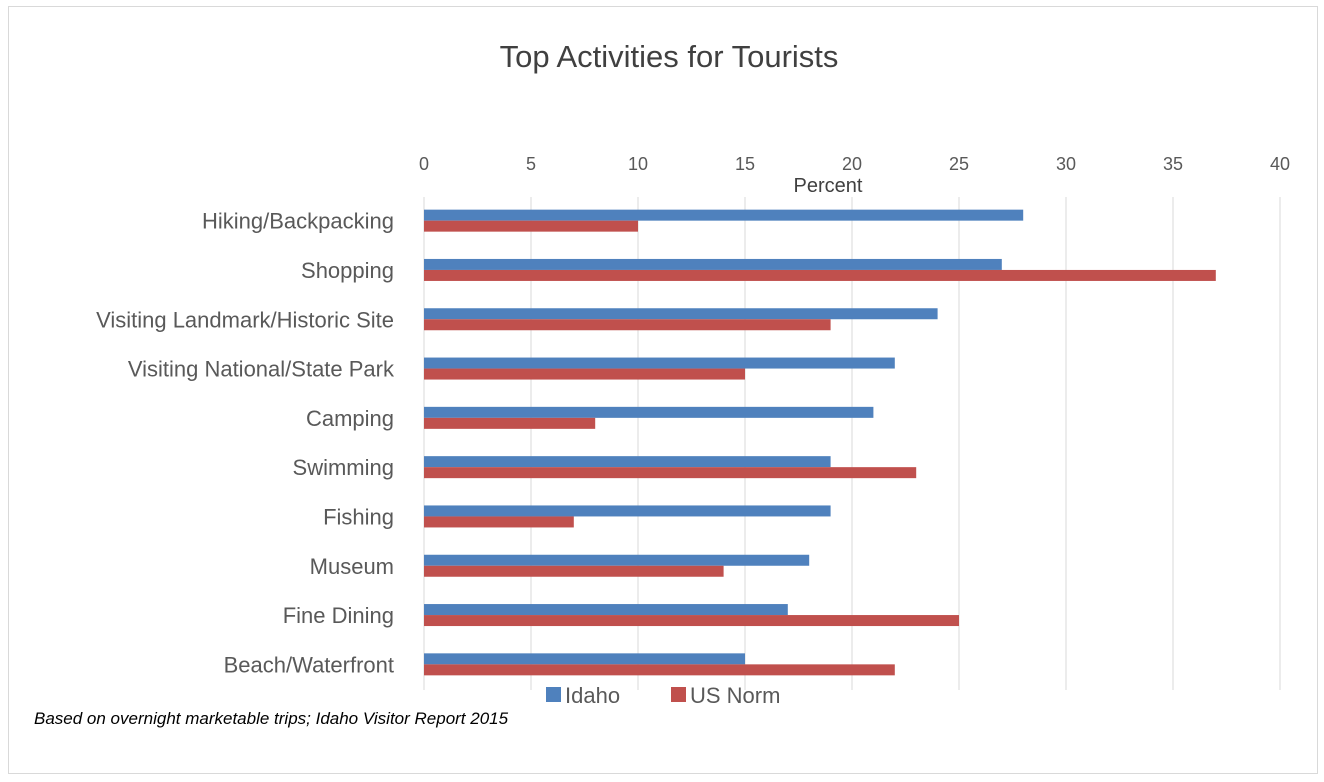  Describe the element at coordinates (735, 695) in the screenshot. I see `legend-label: US Norm` at that location.